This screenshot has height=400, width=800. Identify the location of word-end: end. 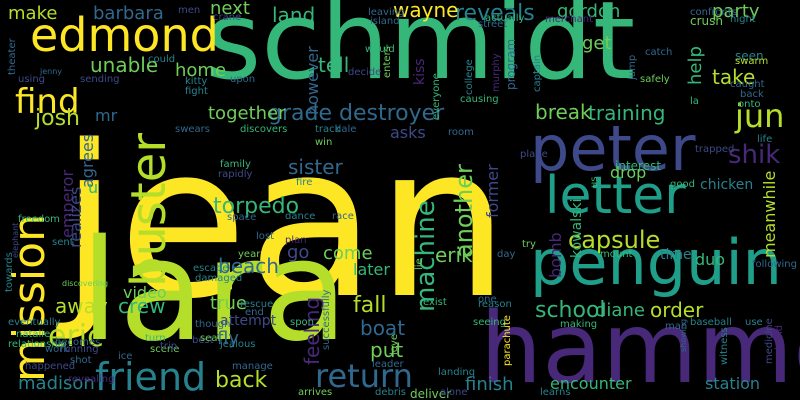
(254, 312).